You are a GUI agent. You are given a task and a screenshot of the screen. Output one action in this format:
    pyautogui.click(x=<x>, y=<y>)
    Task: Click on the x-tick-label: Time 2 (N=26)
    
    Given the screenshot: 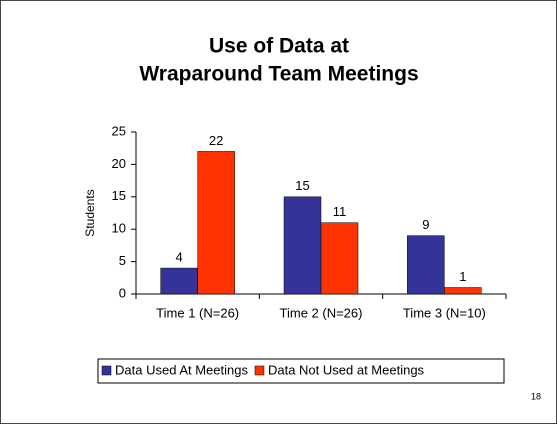 What is the action you would take?
    pyautogui.click(x=321, y=312)
    